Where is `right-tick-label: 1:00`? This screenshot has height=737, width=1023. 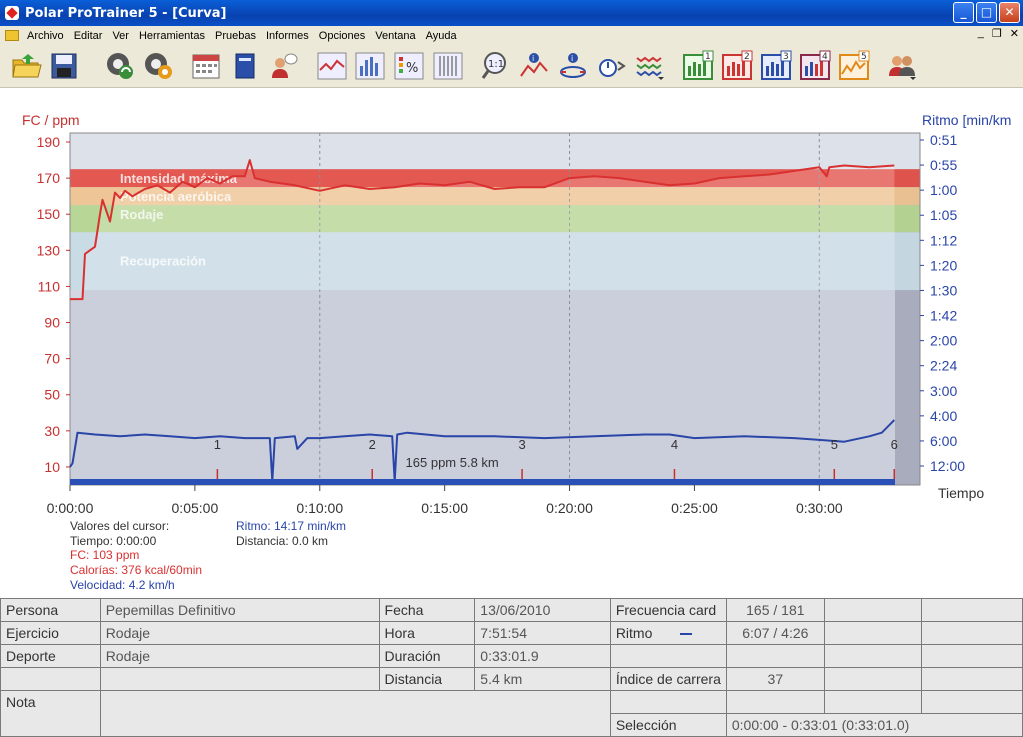 right-tick-label: 1:00 is located at coordinates (943, 190).